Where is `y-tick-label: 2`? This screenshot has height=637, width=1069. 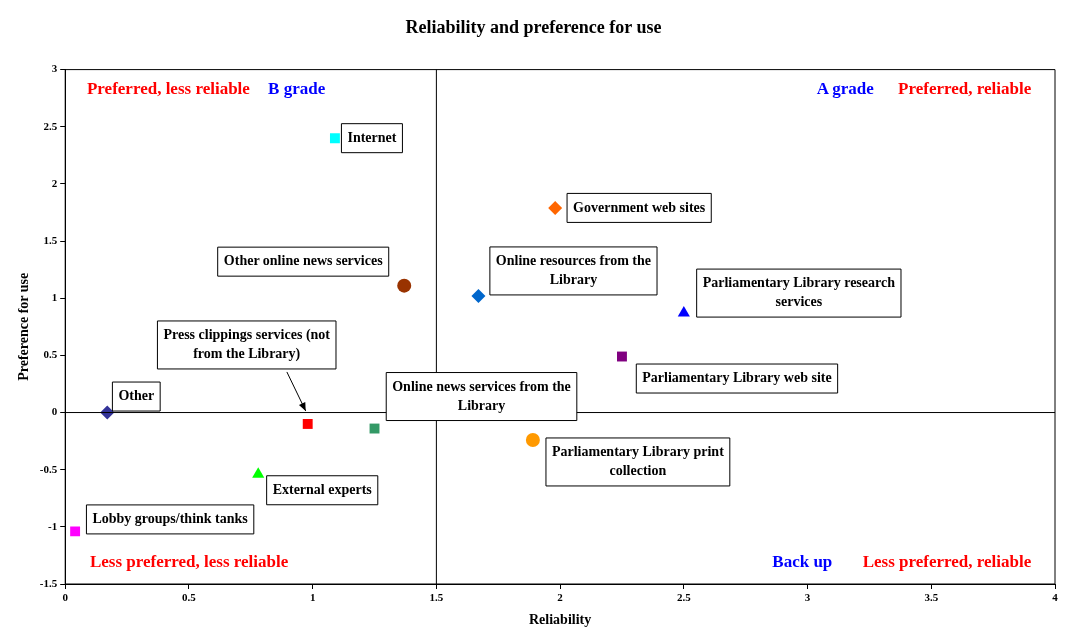 y-tick-label: 2 is located at coordinates (54, 182).